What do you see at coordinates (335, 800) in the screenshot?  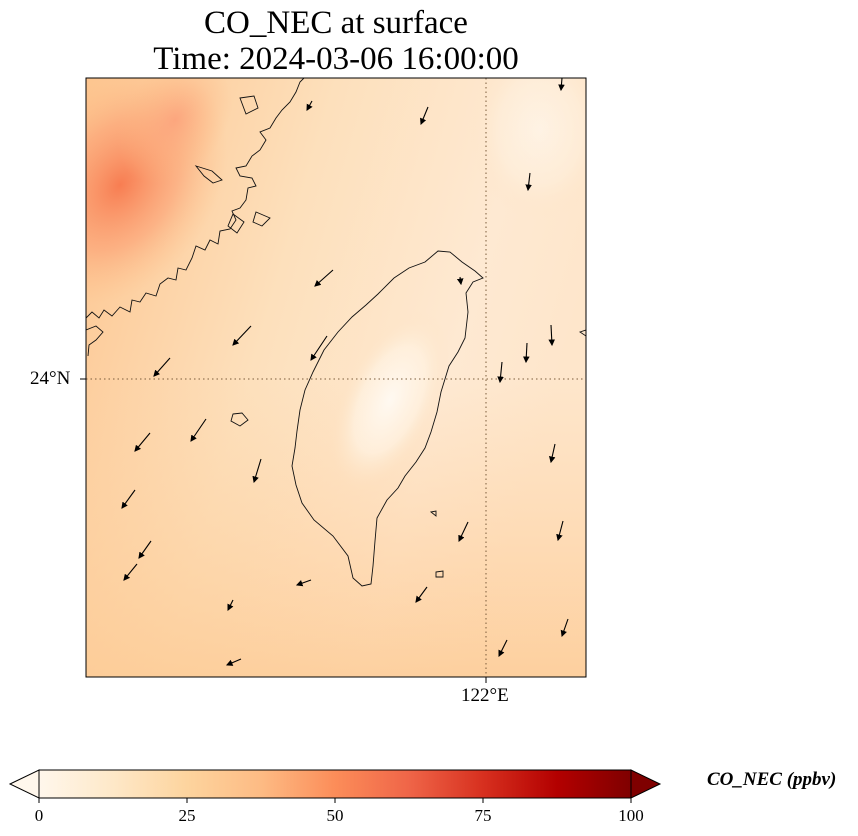 I see `colorbar-tick-marks` at bounding box center [335, 800].